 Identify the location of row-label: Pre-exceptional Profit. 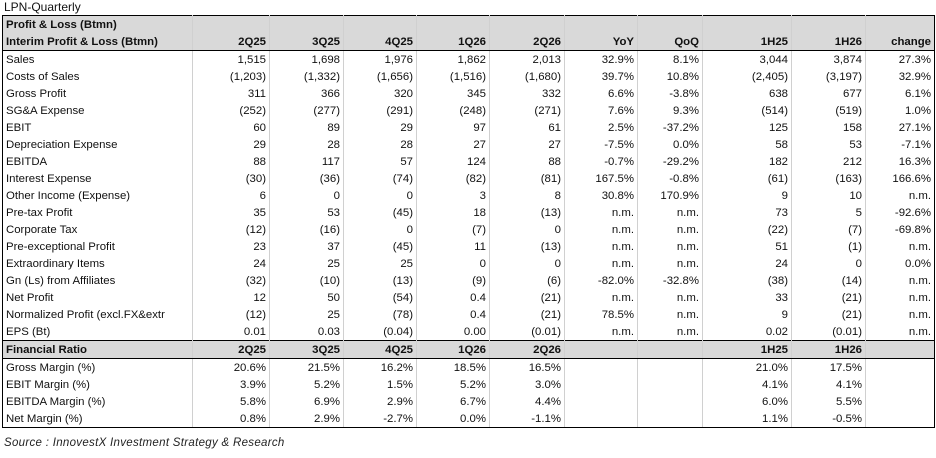
(97, 246).